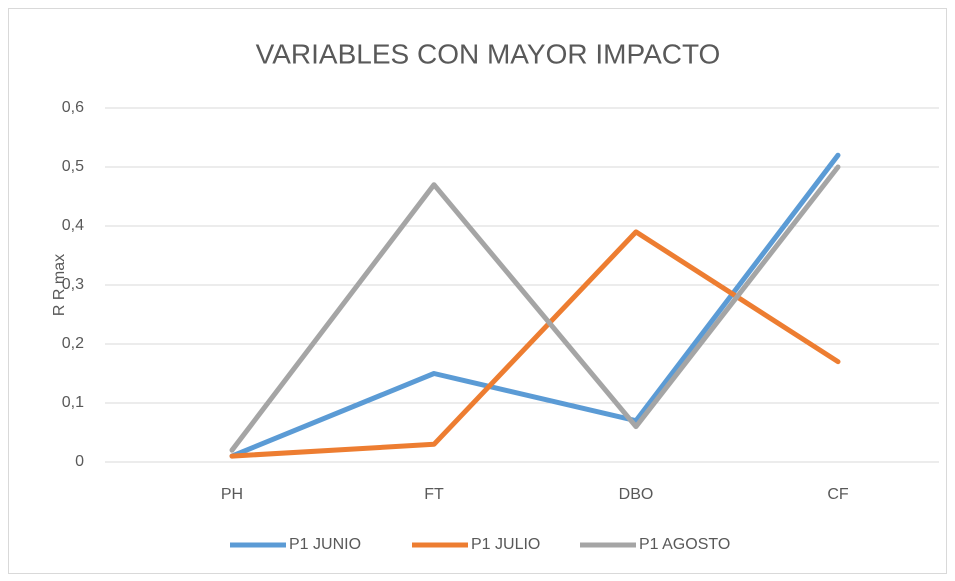 The image size is (955, 581). Describe the element at coordinates (73, 225) in the screenshot. I see `y-tick-label: 0,4` at that location.